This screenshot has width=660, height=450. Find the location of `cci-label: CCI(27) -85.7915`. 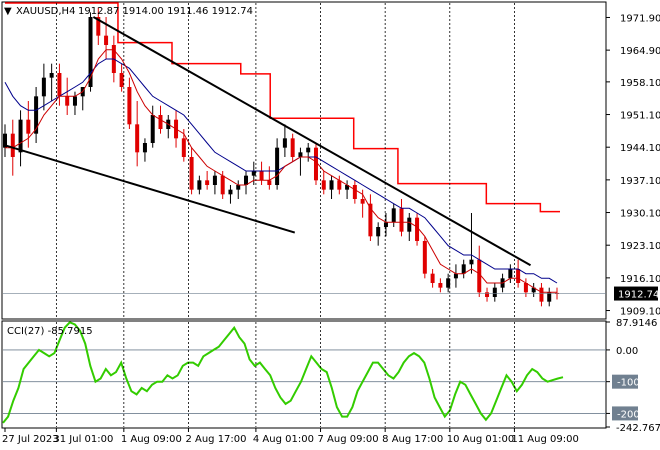

cci-label: CCI(27) -85.7915 is located at coordinates (50, 331).